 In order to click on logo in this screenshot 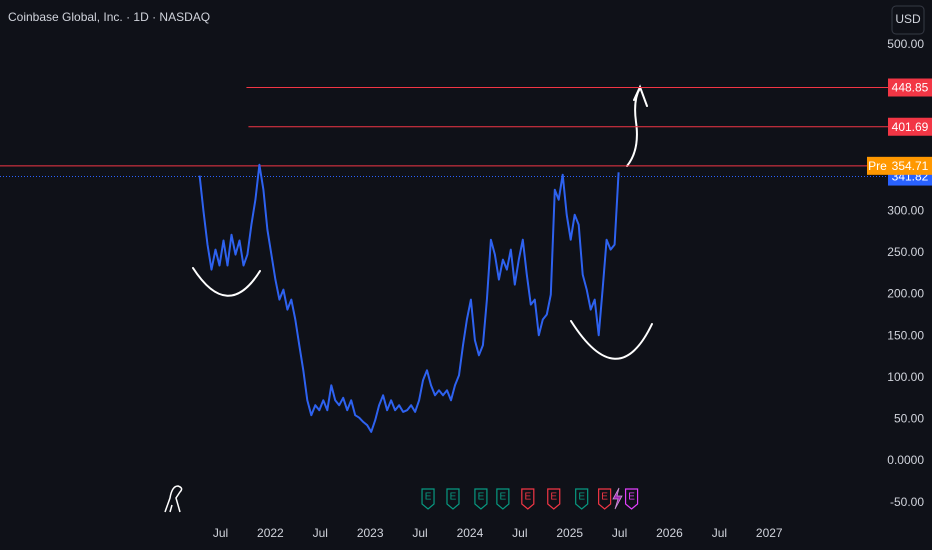, I will do `click(173, 499)`.